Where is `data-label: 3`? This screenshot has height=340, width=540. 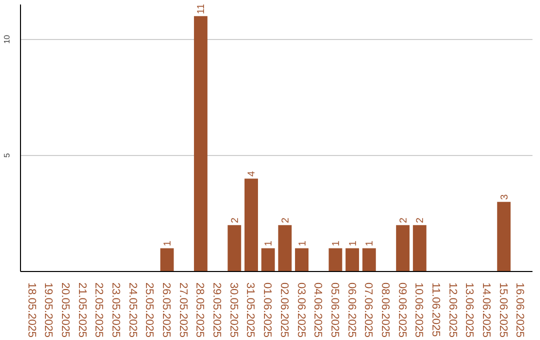 data-label: 3 is located at coordinates (504, 197).